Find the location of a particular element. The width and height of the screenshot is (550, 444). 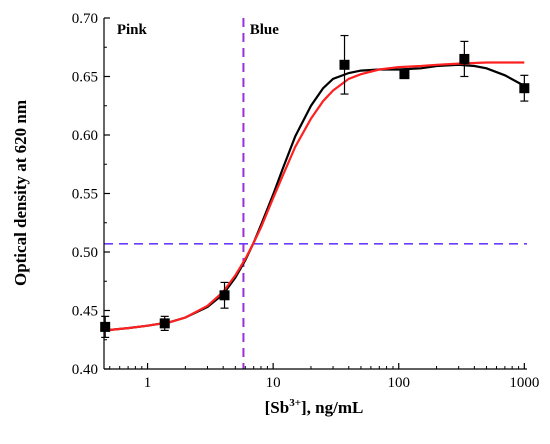

y-tick-label: 0.45 is located at coordinates (85, 312).